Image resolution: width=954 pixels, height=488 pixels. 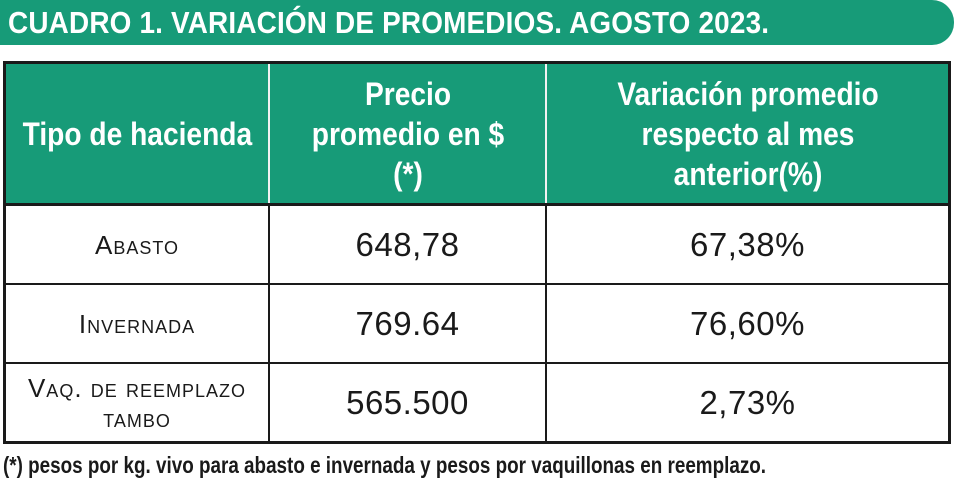 I want to click on header-tipo: Tipo de hacienda, so click(x=137, y=133).